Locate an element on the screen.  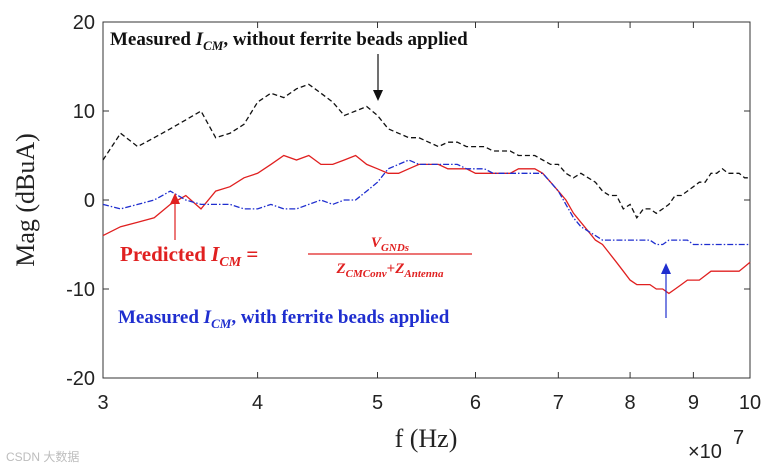
x-tick-label: 5 is located at coordinates (377, 403).